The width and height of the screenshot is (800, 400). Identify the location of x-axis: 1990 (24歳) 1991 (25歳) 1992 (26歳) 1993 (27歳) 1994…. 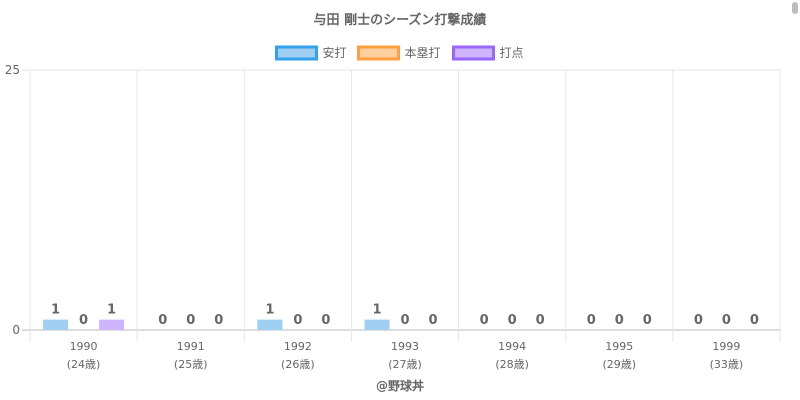
(405, 355).